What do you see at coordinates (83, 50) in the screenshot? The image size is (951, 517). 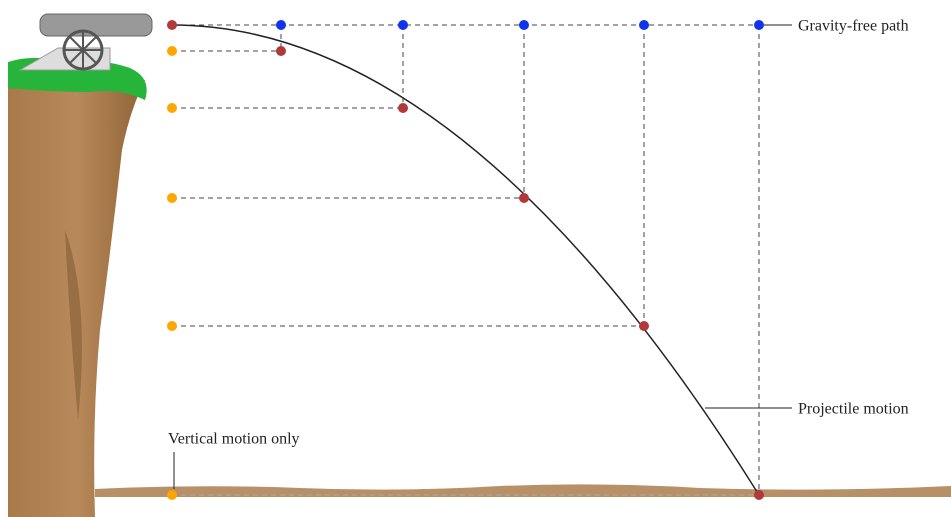 I see `cannon-spokes` at bounding box center [83, 50].